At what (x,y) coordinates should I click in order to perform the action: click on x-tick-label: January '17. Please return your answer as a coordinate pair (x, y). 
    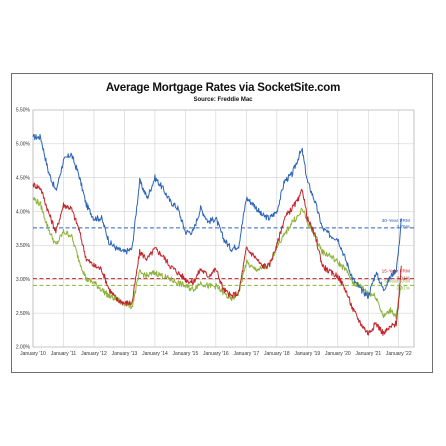
    Looking at the image, I should click on (247, 354).